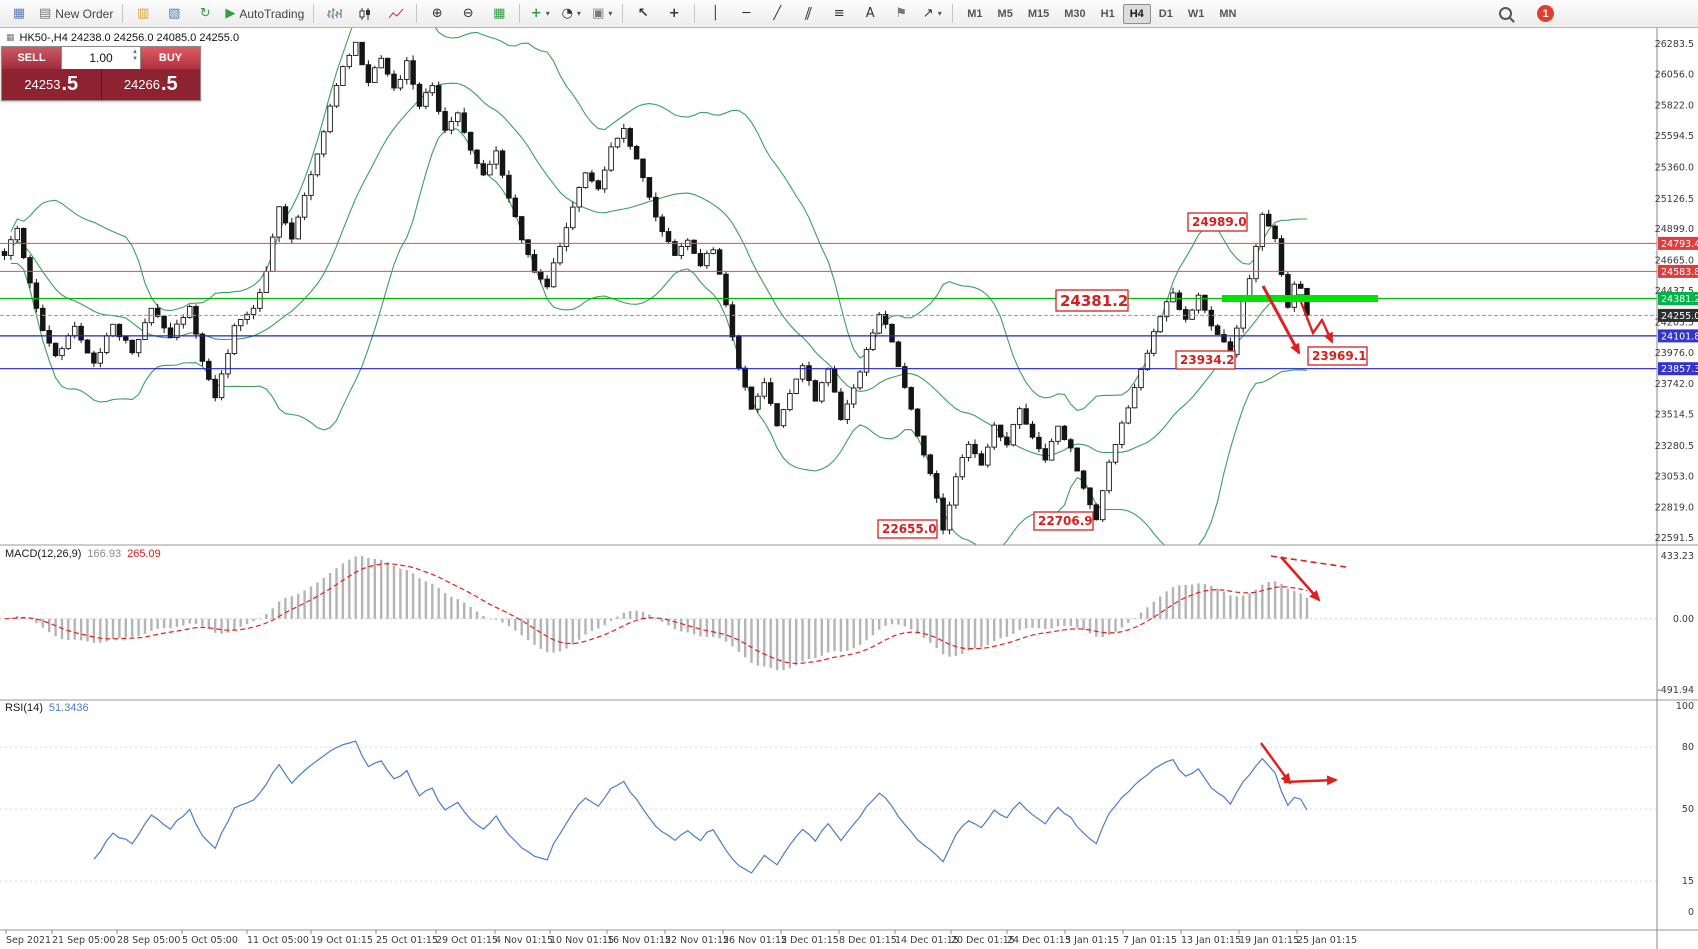 This screenshot has width=1698, height=949. What do you see at coordinates (1674, 136) in the screenshot?
I see `svg-text: 25594.5` at bounding box center [1674, 136].